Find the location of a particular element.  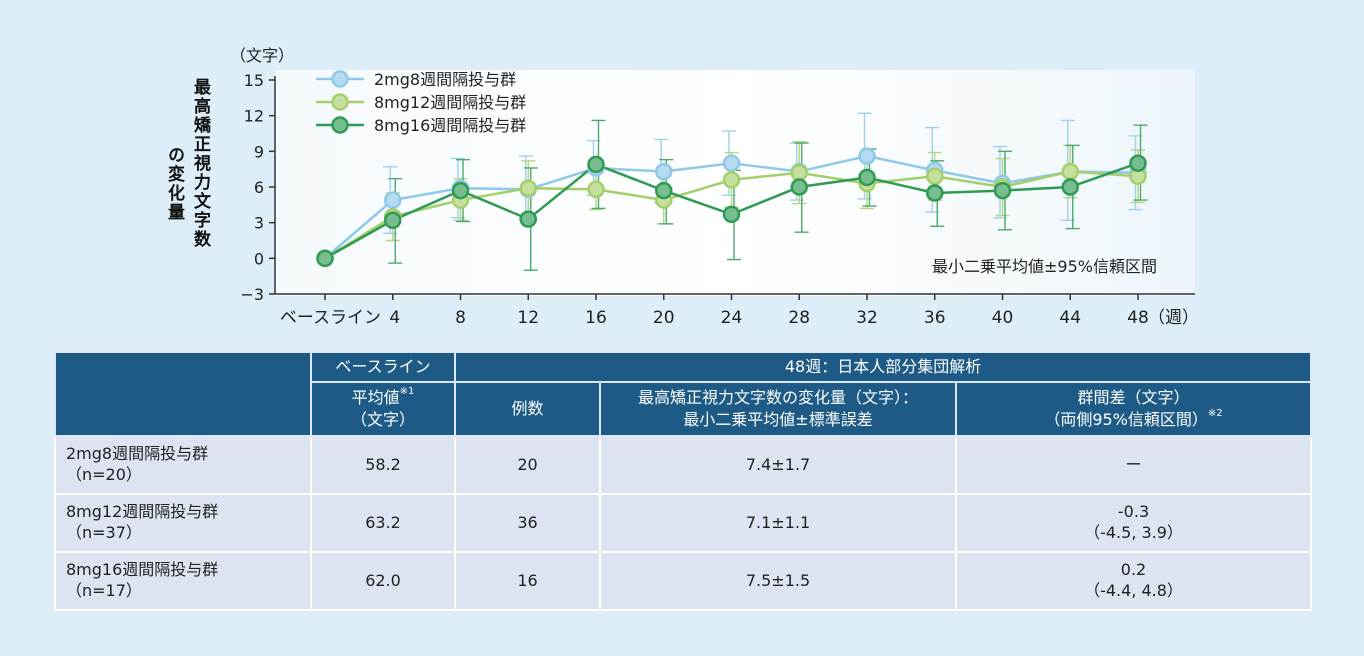

row-diff: ー is located at coordinates (1133, 464).